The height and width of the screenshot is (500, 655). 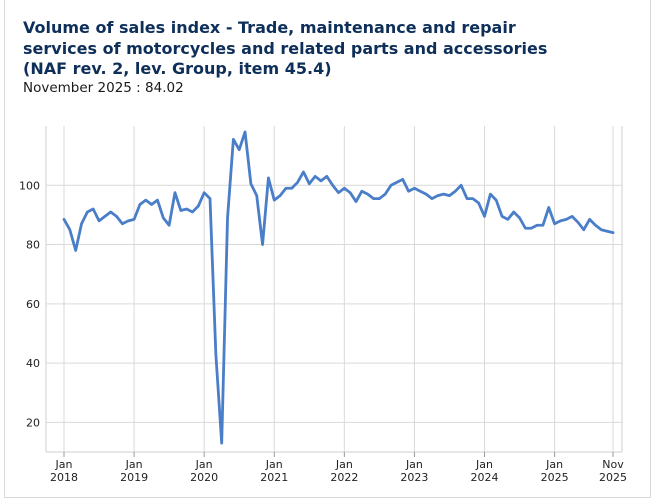 What do you see at coordinates (33, 245) in the screenshot?
I see `y-tick-label: 80` at bounding box center [33, 245].